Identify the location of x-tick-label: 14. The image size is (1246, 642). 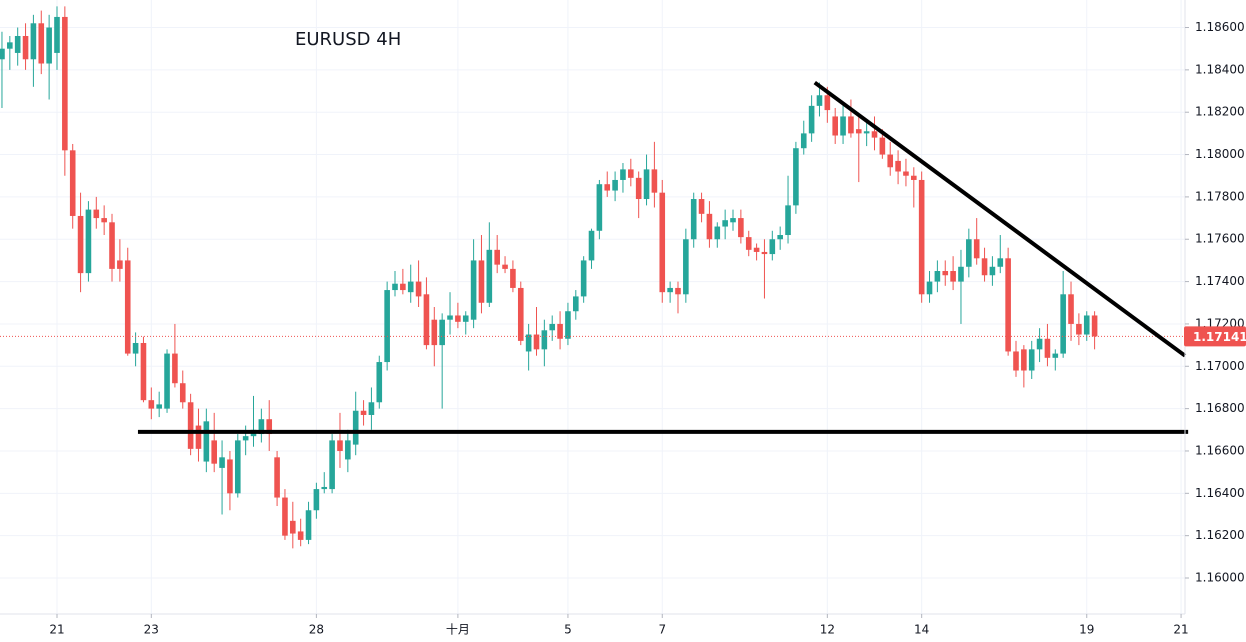
(921, 630).